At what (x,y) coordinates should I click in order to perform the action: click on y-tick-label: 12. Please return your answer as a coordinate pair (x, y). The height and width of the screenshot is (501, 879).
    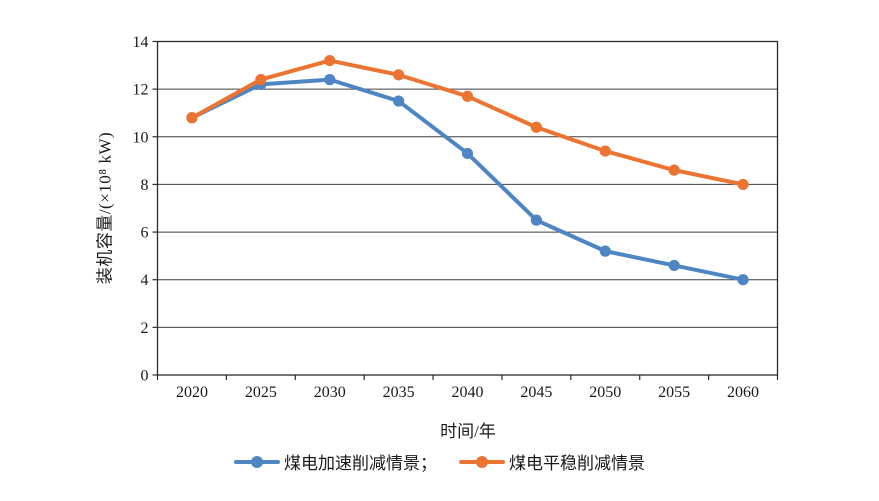
    Looking at the image, I should click on (141, 90).